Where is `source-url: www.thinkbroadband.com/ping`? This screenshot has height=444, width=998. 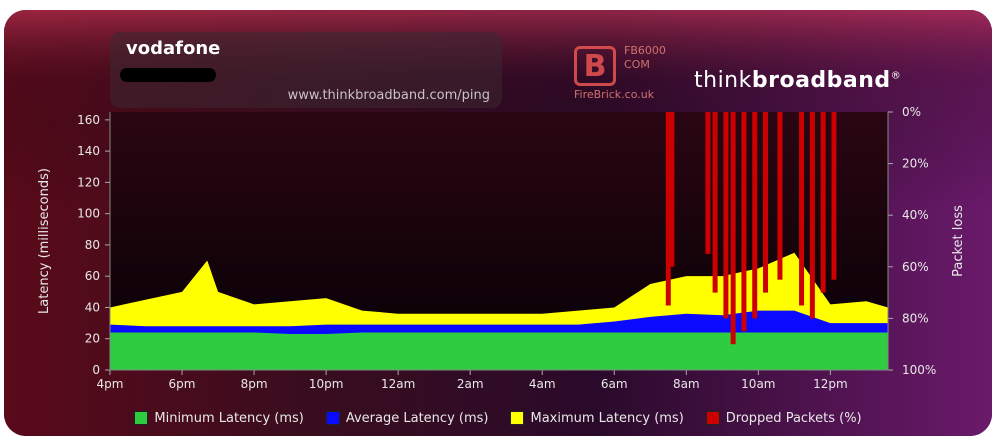
source-url: www.thinkbroadband.com/ping is located at coordinates (388, 95).